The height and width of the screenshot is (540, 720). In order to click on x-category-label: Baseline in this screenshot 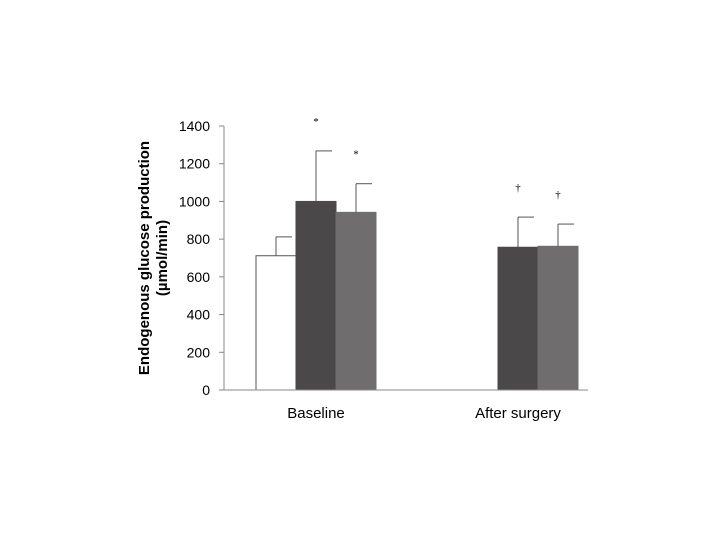, I will do `click(316, 413)`.